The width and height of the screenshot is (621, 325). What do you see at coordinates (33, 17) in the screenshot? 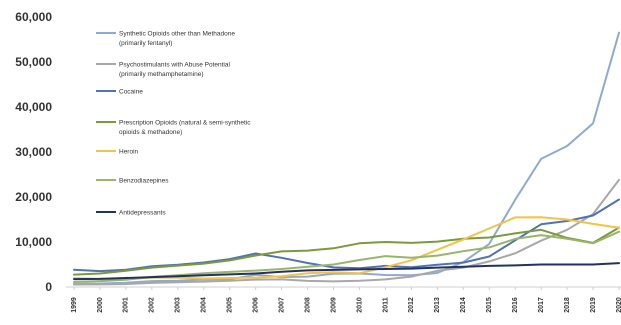
I see `y-tick-label: 60,000` at bounding box center [33, 17].